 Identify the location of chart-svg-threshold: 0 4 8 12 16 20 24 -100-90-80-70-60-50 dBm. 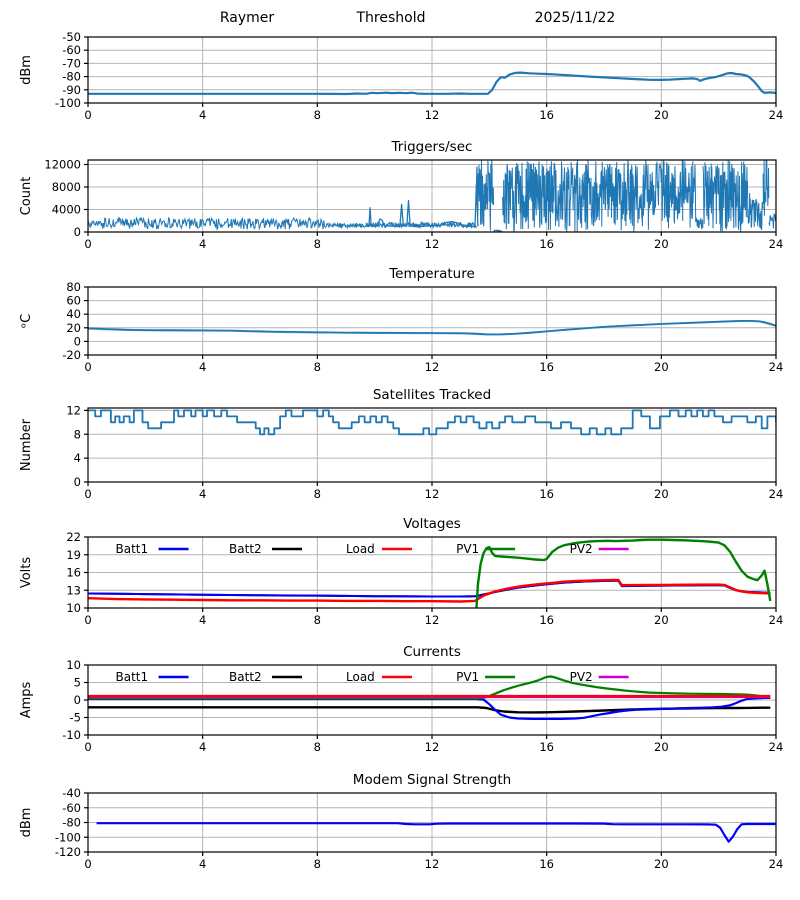
(401, 76).